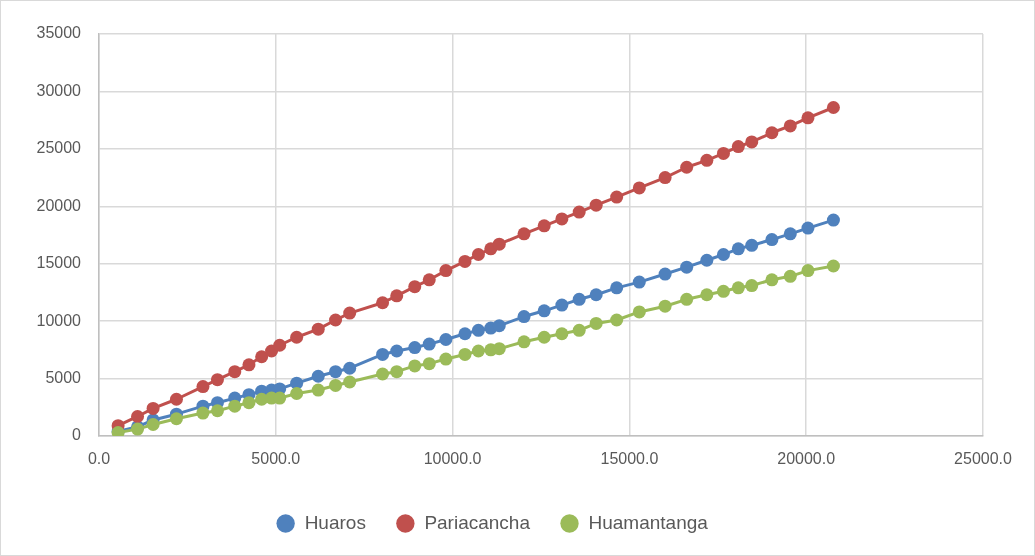 The image size is (1035, 556). Describe the element at coordinates (59, 263) in the screenshot. I see `y-tick-label: 15000` at that location.